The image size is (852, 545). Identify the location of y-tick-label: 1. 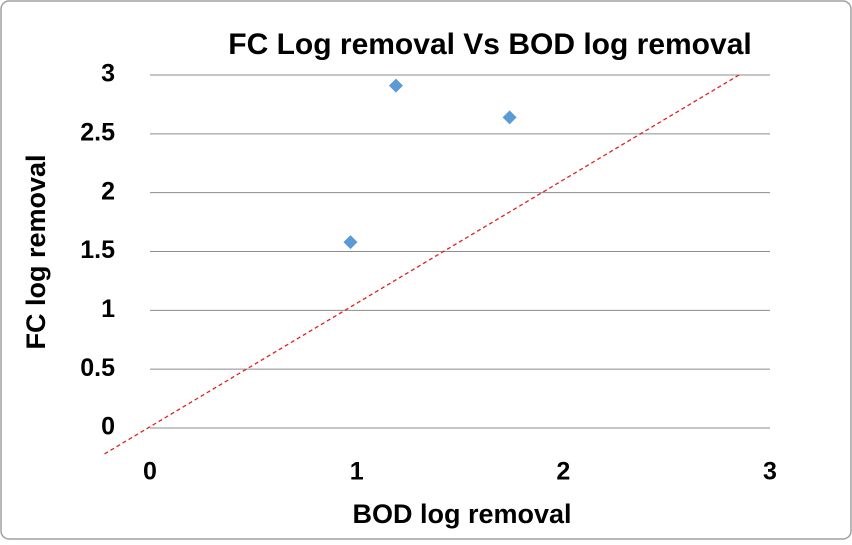
(108, 309).